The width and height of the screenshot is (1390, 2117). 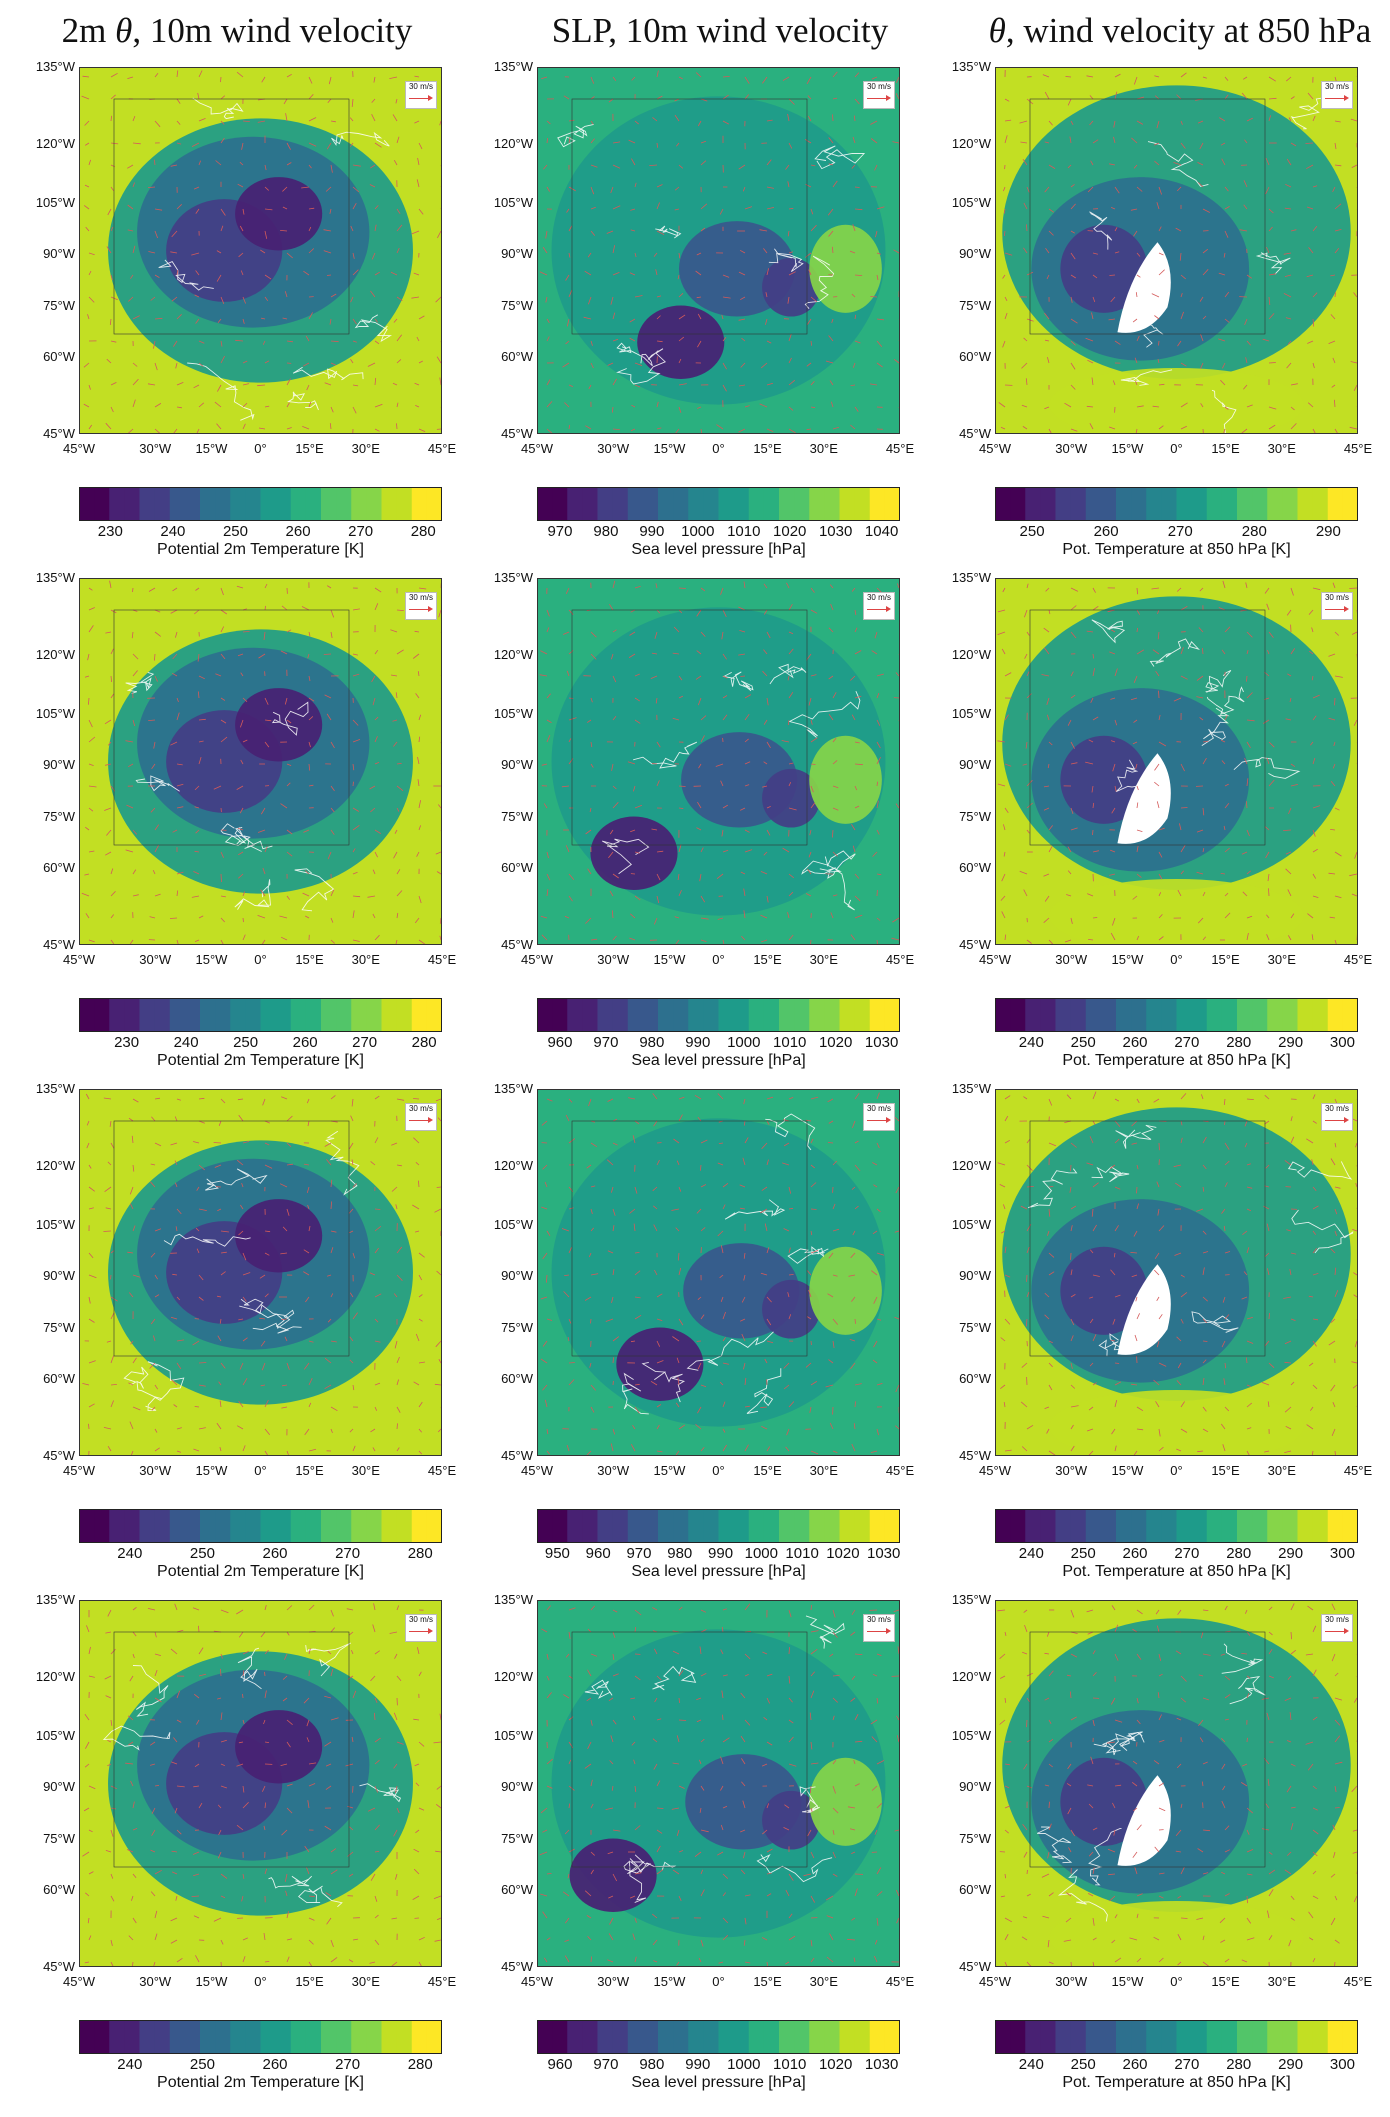 What do you see at coordinates (1225, 448) in the screenshot?
I see `longitude-label: 15°E` at bounding box center [1225, 448].